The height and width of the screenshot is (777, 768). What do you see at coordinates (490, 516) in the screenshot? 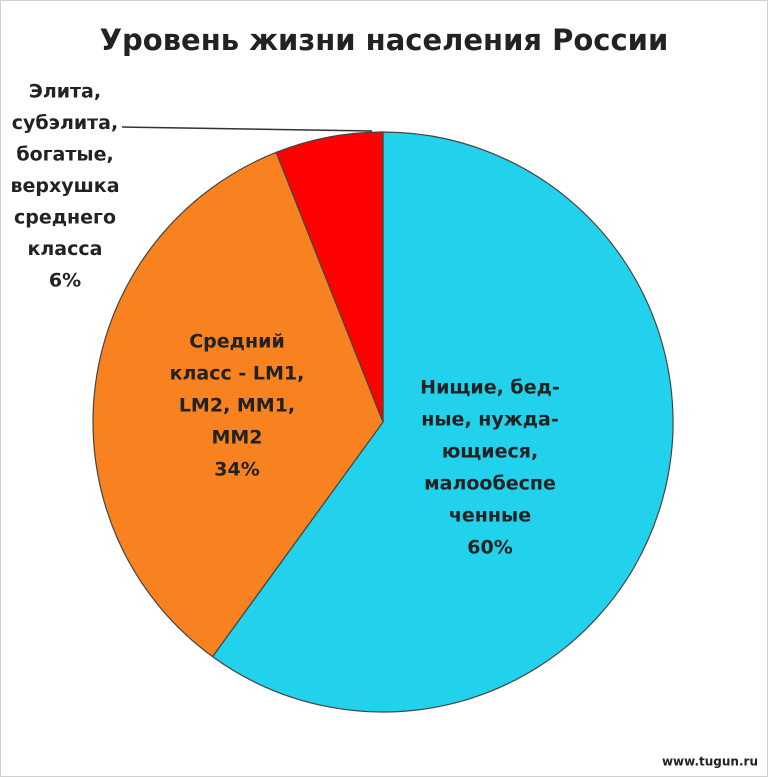
I see `slice-label: ченные` at bounding box center [490, 516].